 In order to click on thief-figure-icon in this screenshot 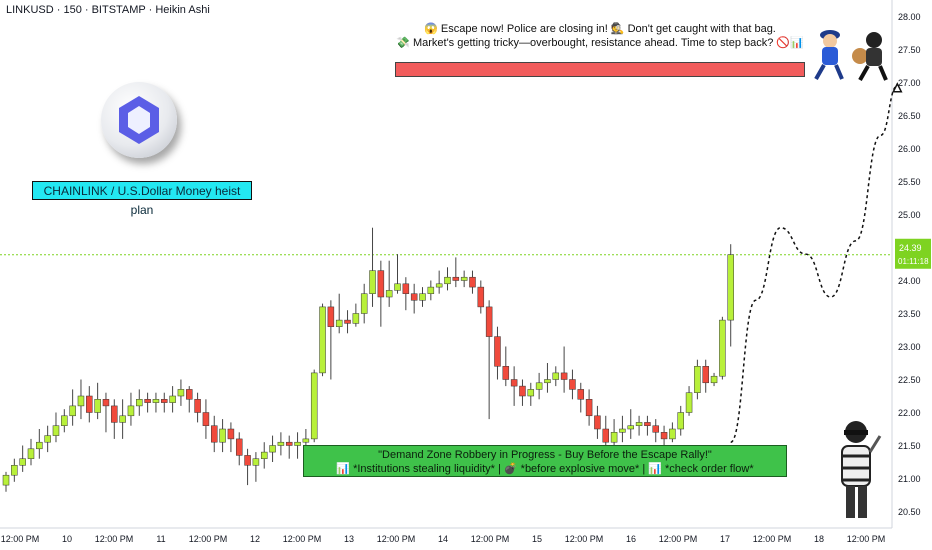, I will do `click(861, 469)`.